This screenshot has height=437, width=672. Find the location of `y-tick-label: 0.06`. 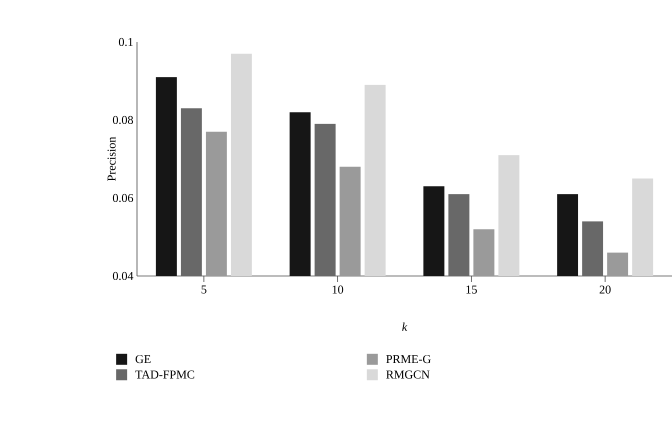

y-tick-label: 0.06 is located at coordinates (123, 198).